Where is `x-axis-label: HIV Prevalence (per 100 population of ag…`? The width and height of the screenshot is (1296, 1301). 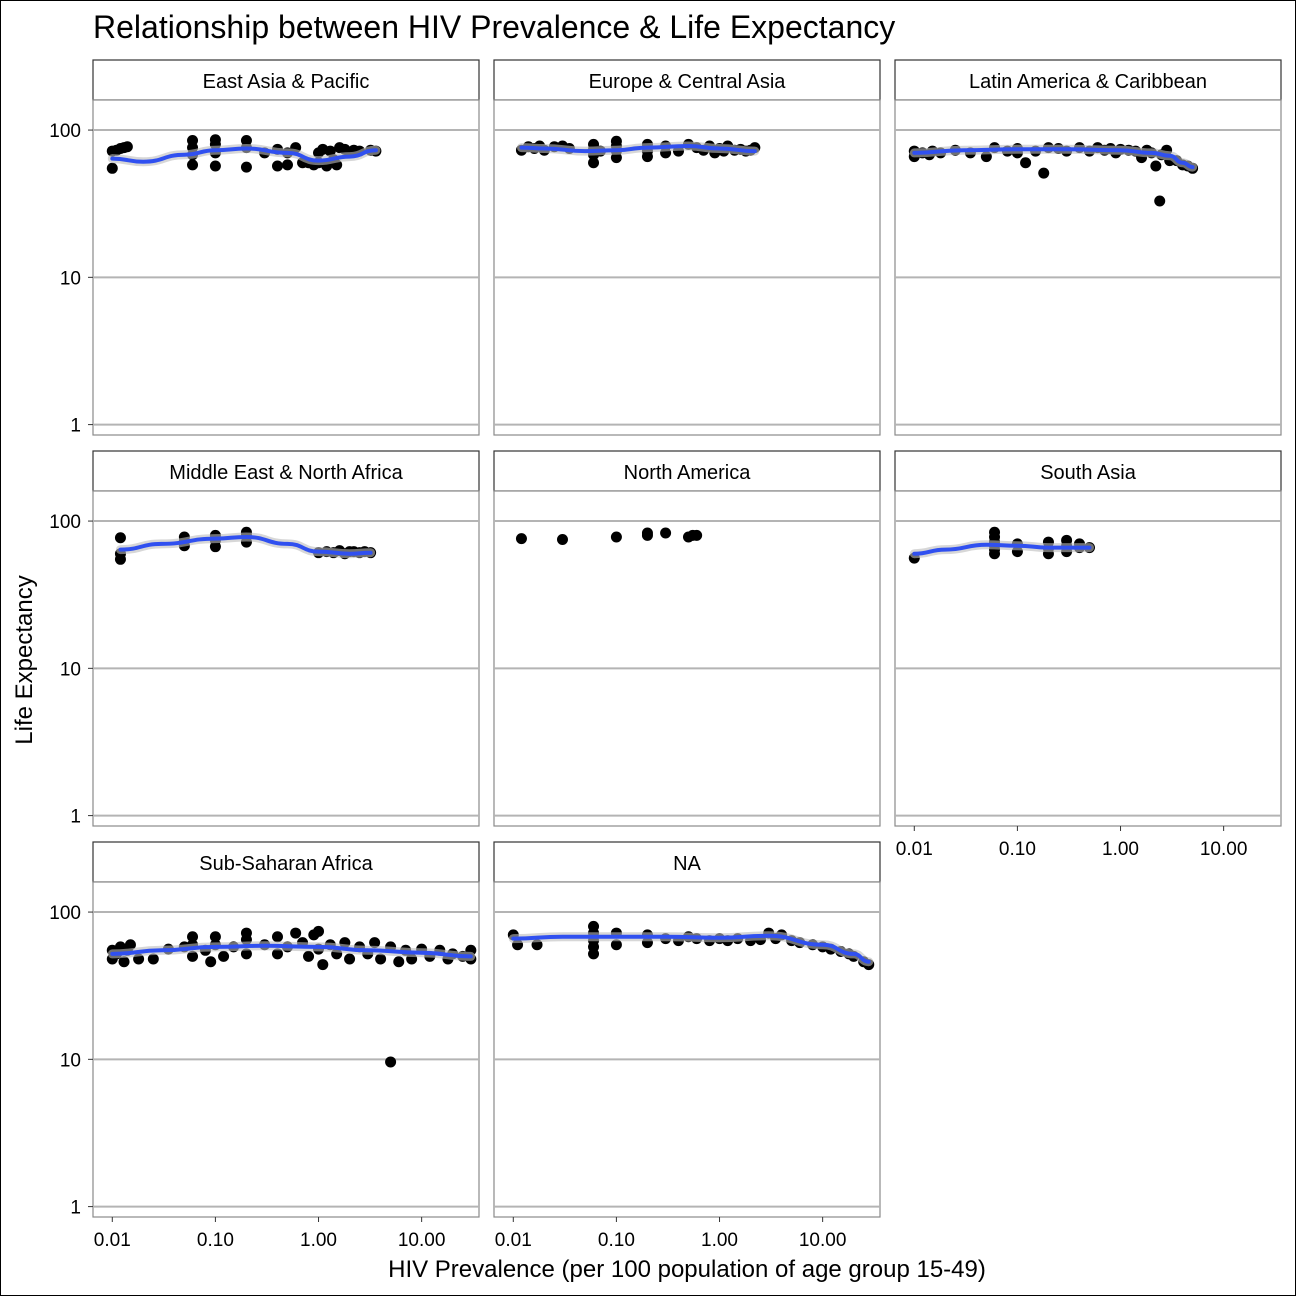 x-axis-label: HIV Prevalence (per 100 population of ag… is located at coordinates (687, 1269).